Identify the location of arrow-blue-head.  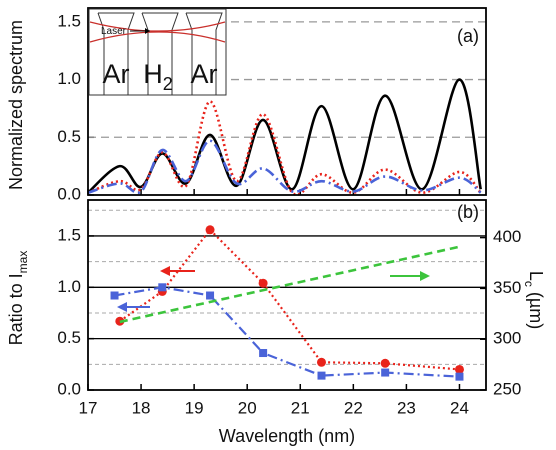
(122, 307).